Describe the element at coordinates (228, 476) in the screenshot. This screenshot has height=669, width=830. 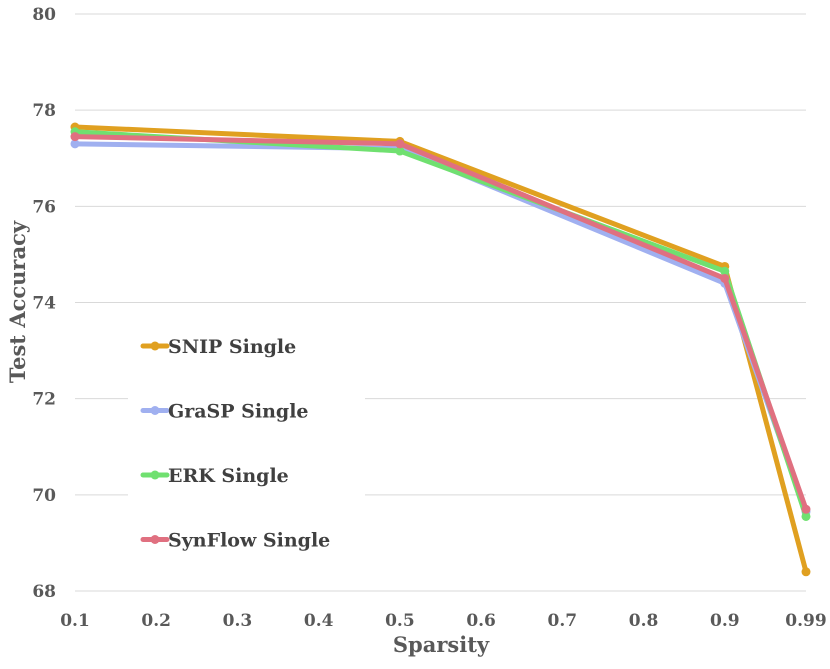
I see `legend-label: ERK Single` at that location.